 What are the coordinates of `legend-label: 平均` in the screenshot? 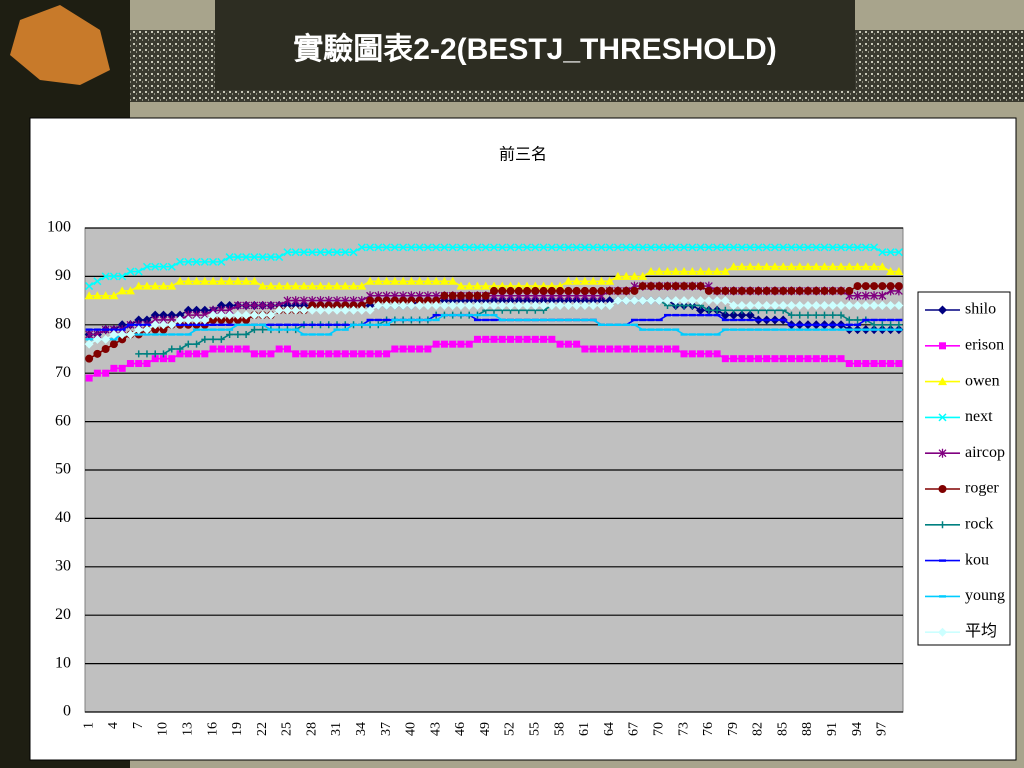 It's located at (981, 631).